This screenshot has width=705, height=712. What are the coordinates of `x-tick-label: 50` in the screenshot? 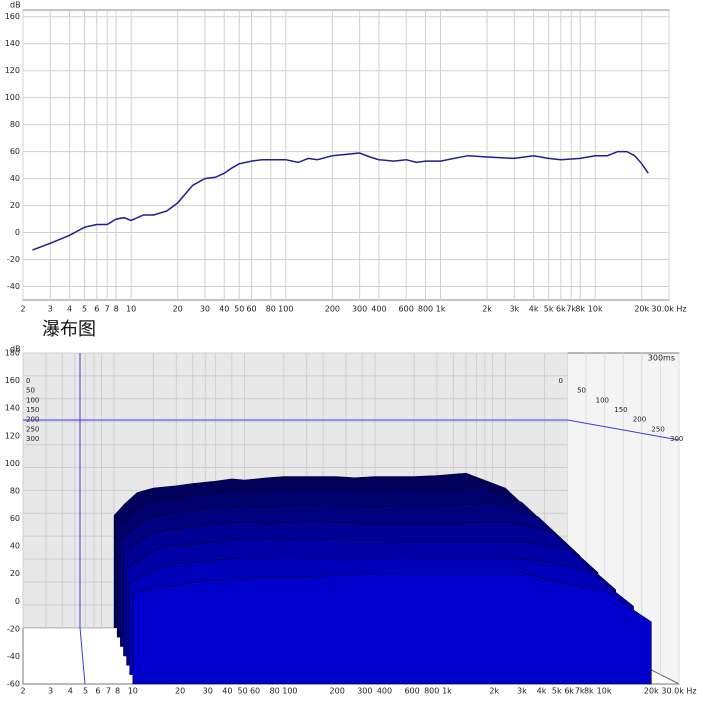 It's located at (239, 309).